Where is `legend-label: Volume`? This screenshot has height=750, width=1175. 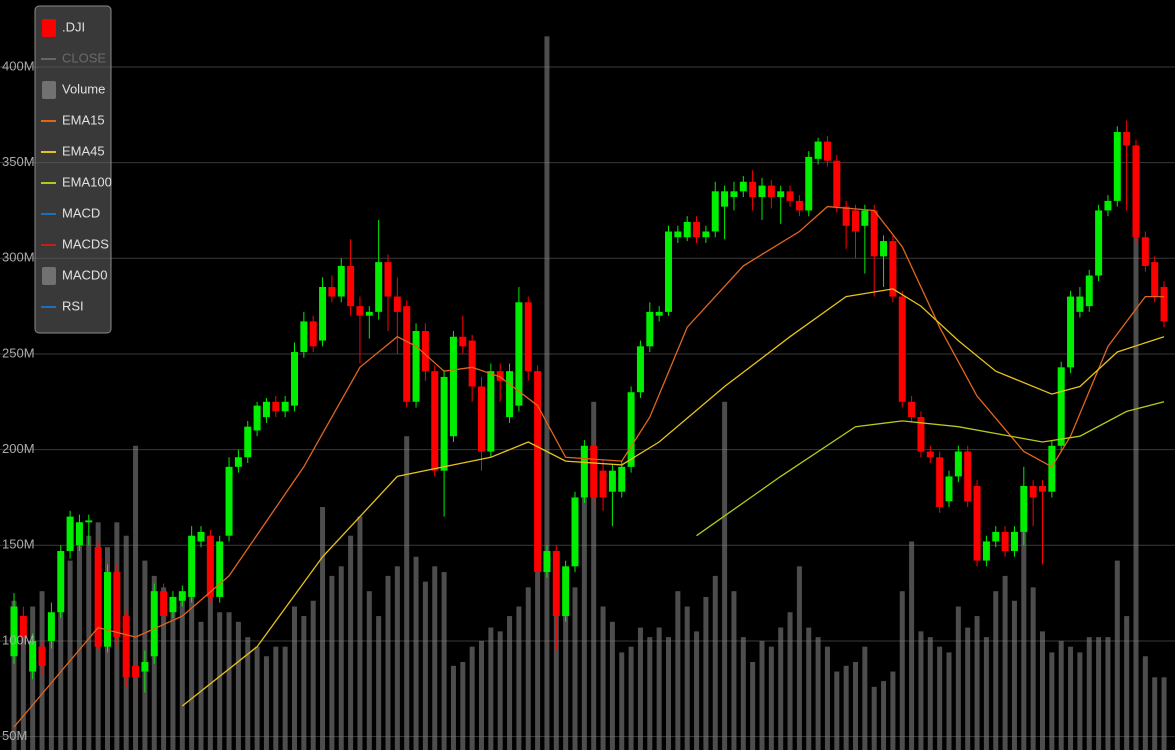 legend-label: Volume is located at coordinates (83, 88).